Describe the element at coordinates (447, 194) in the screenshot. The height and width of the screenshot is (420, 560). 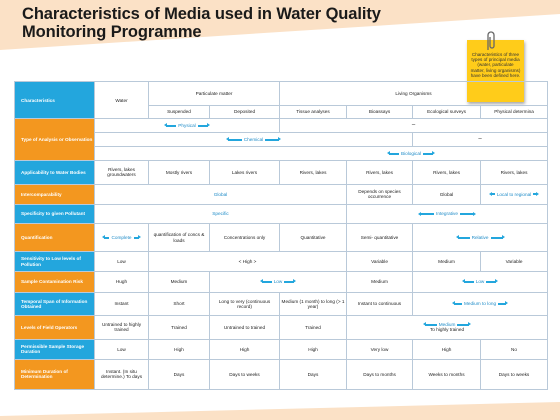
I see `cell-value: Global` at that location.